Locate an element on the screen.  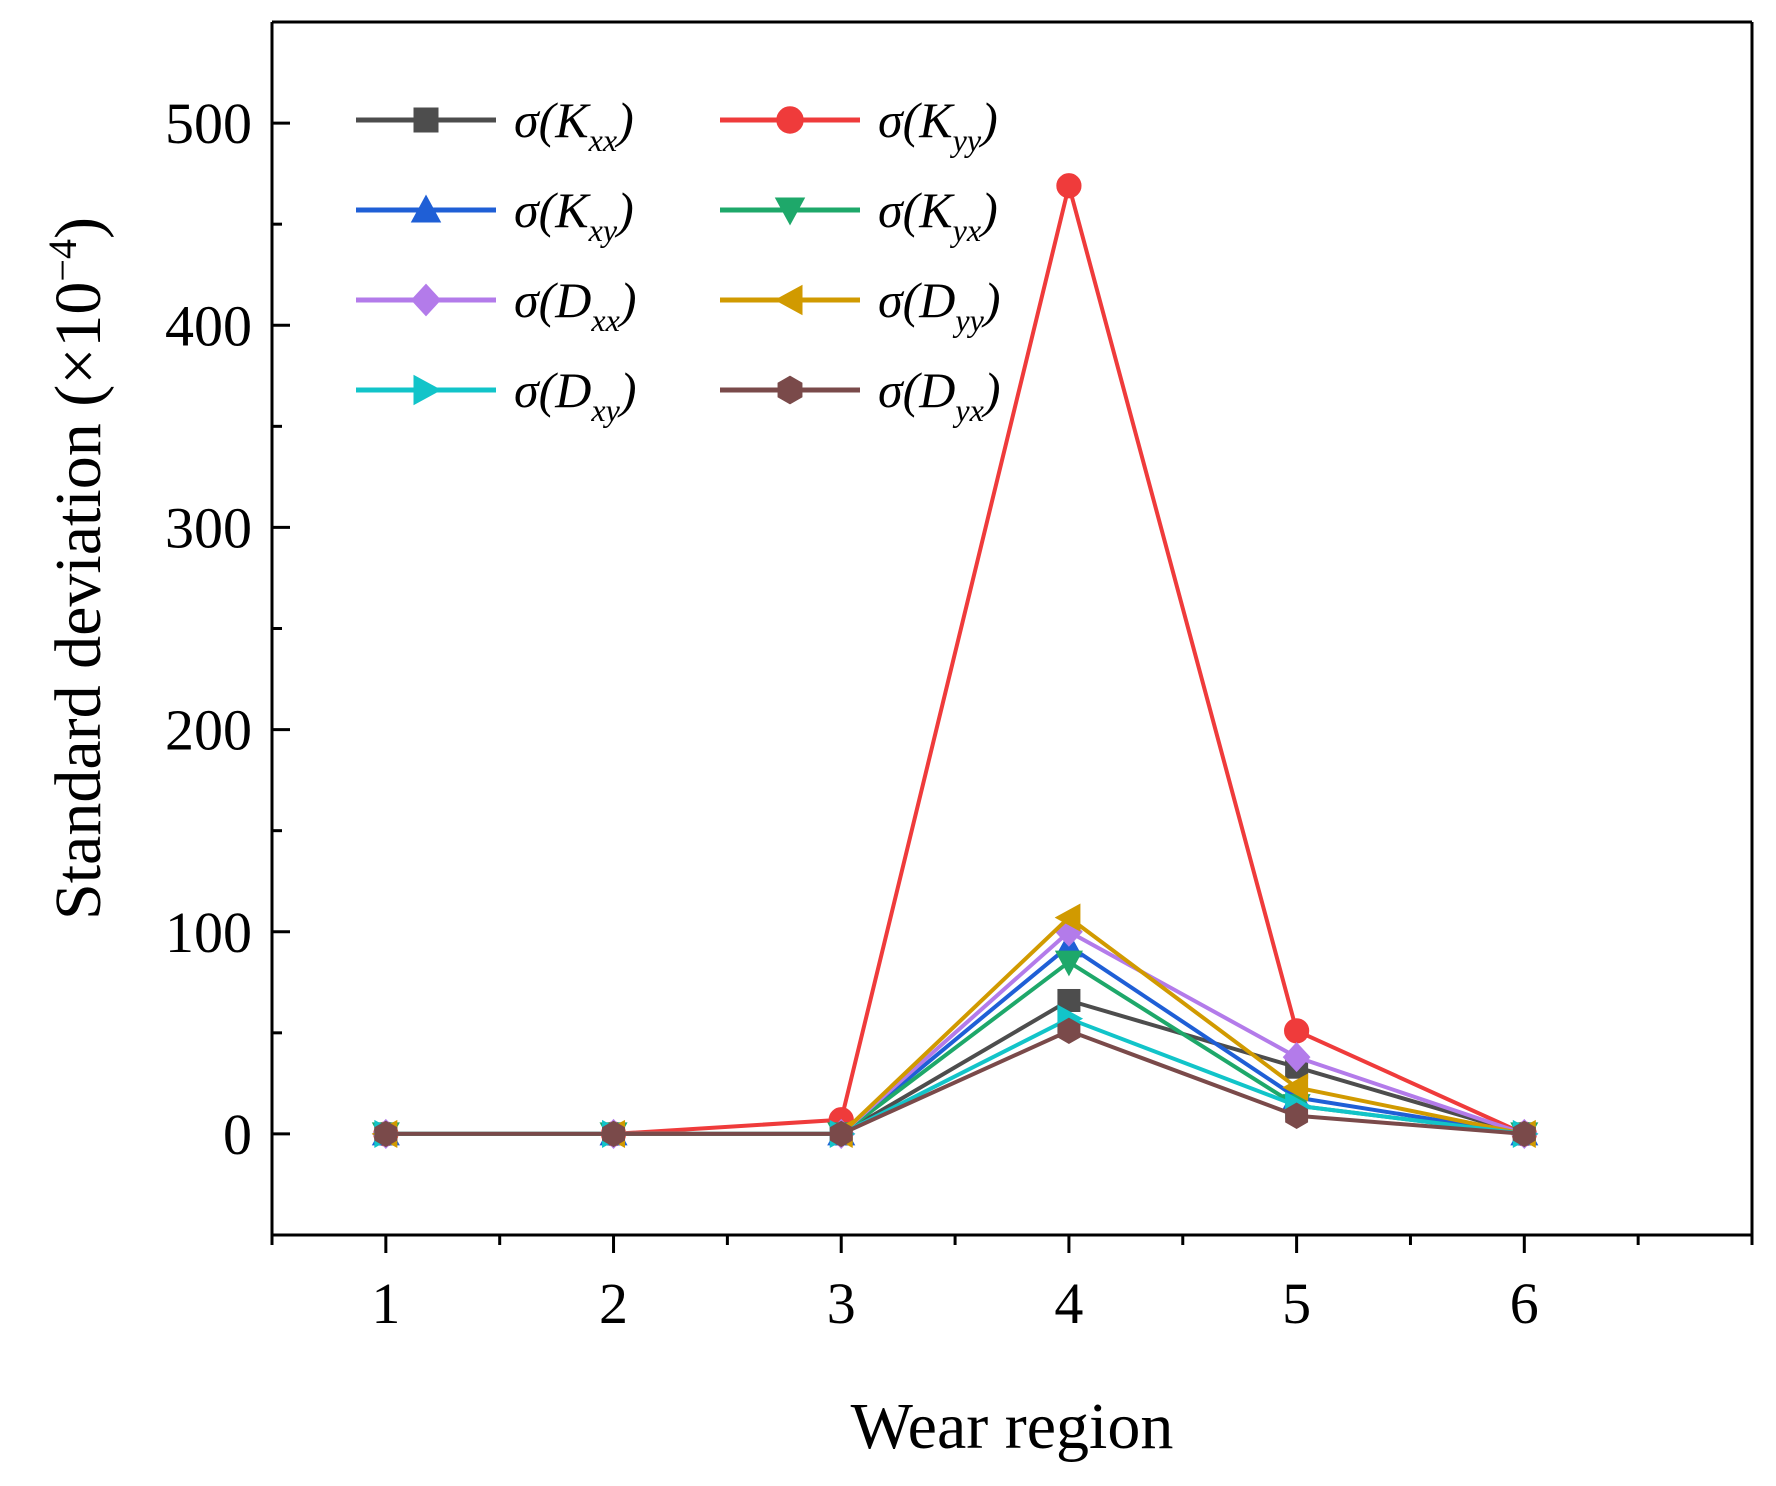
series-kyx is located at coordinates (955, 1049).